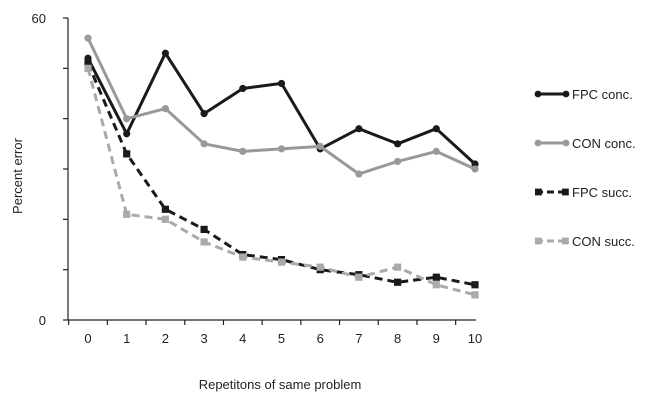 This screenshot has width=654, height=395. I want to click on x-tick-label: 1, so click(126, 338).